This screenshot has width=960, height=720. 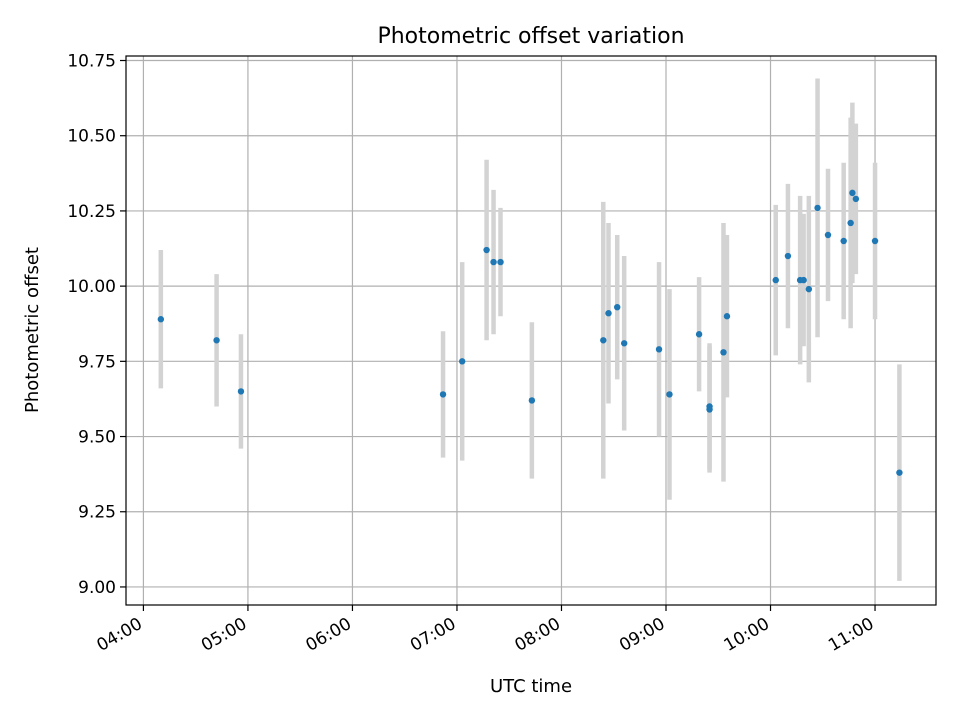 What do you see at coordinates (97, 362) in the screenshot?
I see `y-tick-label: 9.75` at bounding box center [97, 362].